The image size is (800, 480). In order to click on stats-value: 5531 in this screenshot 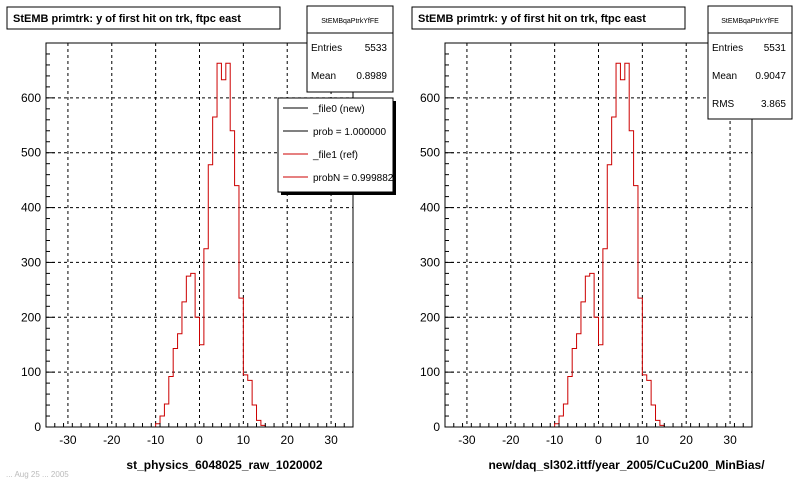, I will do `click(775, 48)`.